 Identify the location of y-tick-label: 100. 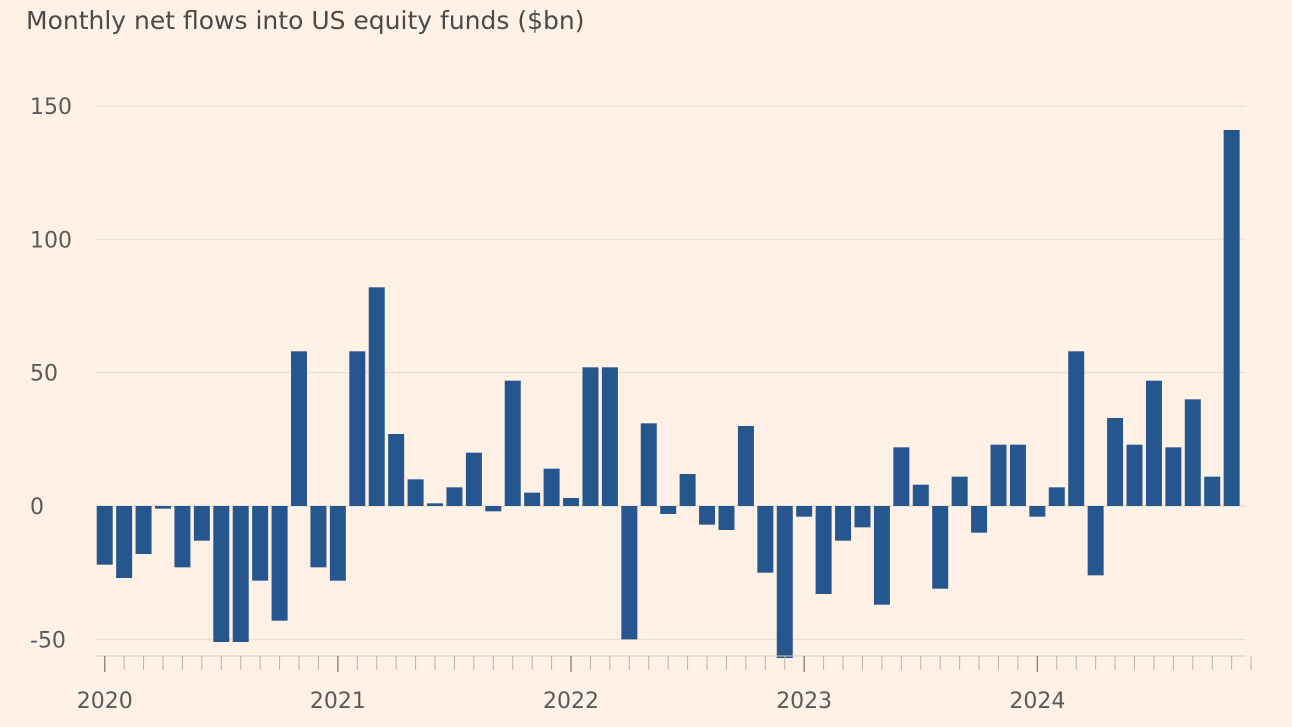
(51, 240).